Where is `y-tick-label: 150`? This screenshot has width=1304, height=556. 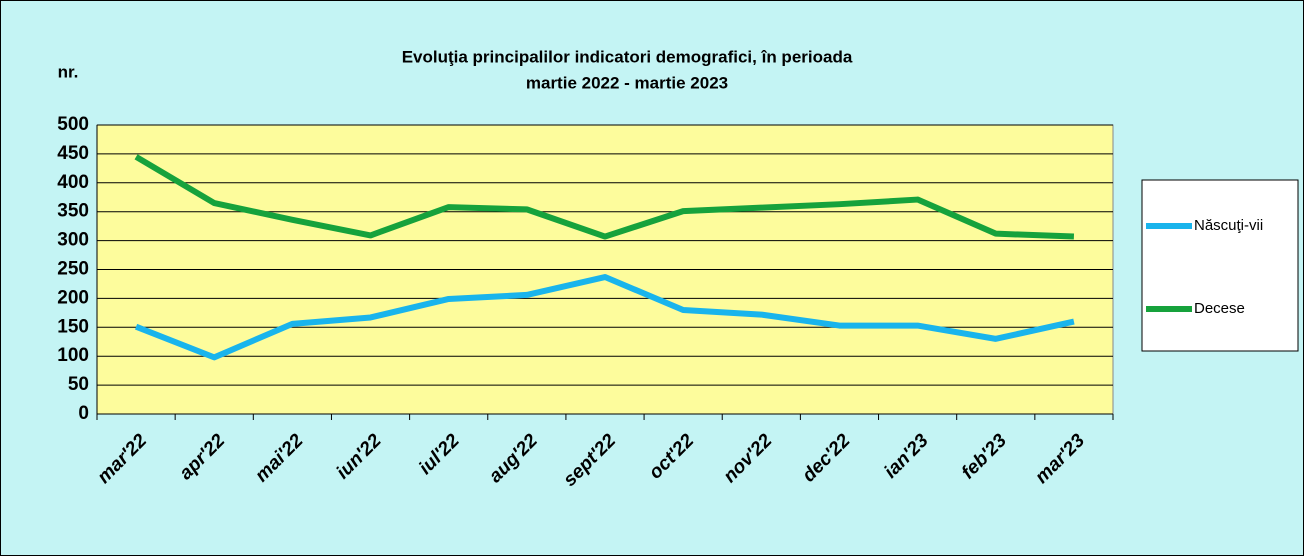 y-tick-label: 150 is located at coordinates (73, 326).